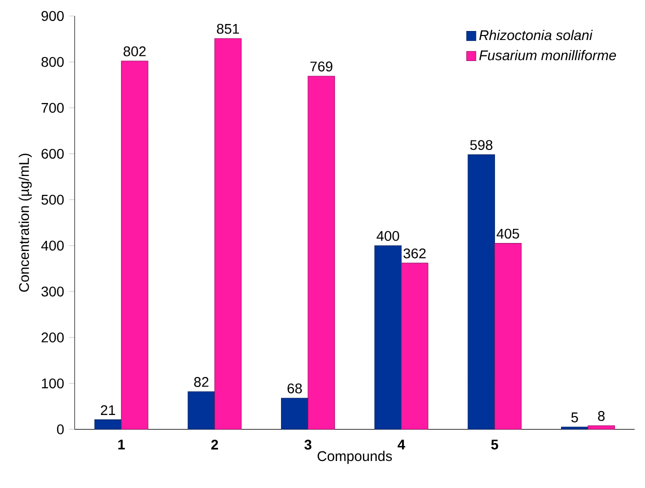  Describe the element at coordinates (52, 291) in the screenshot. I see `y-tick-label: 300` at that location.